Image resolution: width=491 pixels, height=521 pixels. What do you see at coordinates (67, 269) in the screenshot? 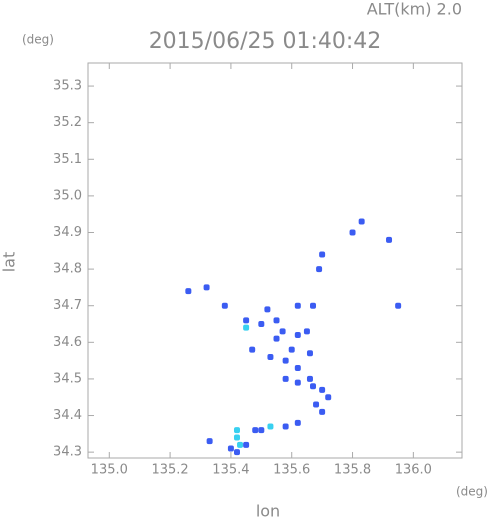
I see `y-tick-label: 34.8` at bounding box center [67, 269].